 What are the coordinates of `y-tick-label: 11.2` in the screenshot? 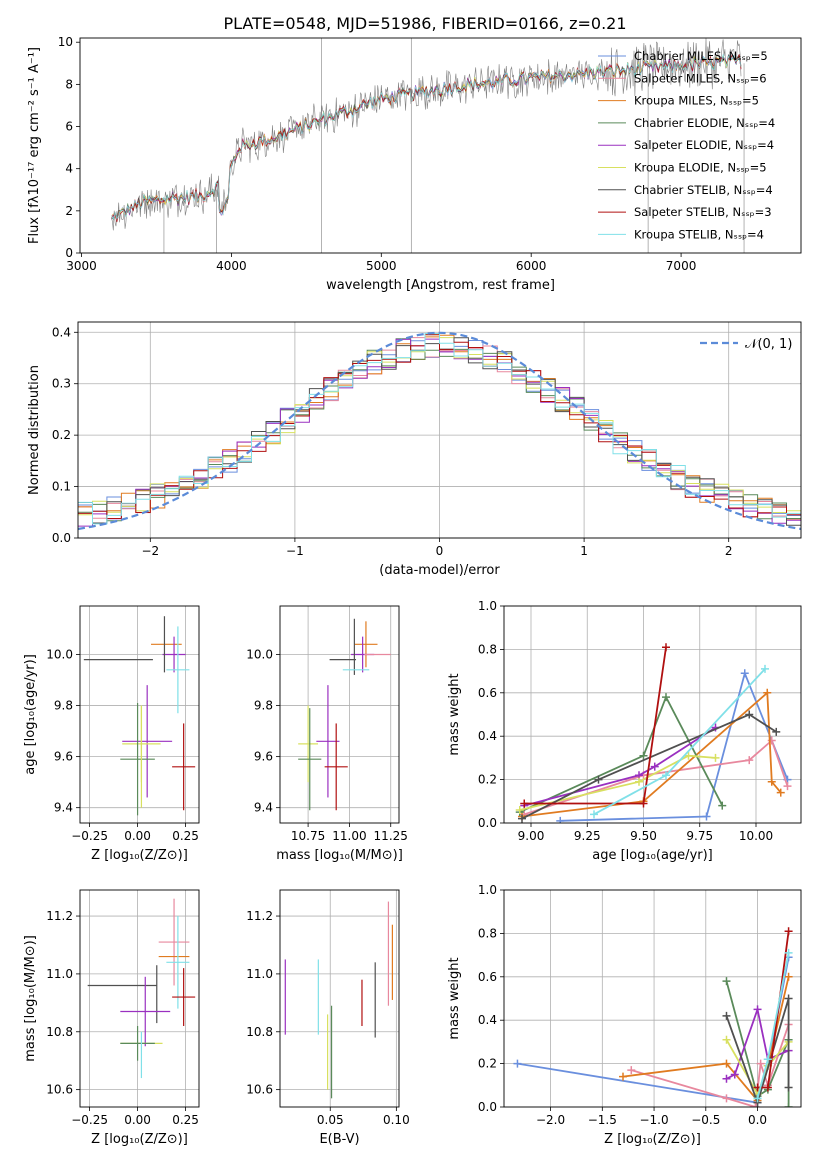 It's located at (259, 916).